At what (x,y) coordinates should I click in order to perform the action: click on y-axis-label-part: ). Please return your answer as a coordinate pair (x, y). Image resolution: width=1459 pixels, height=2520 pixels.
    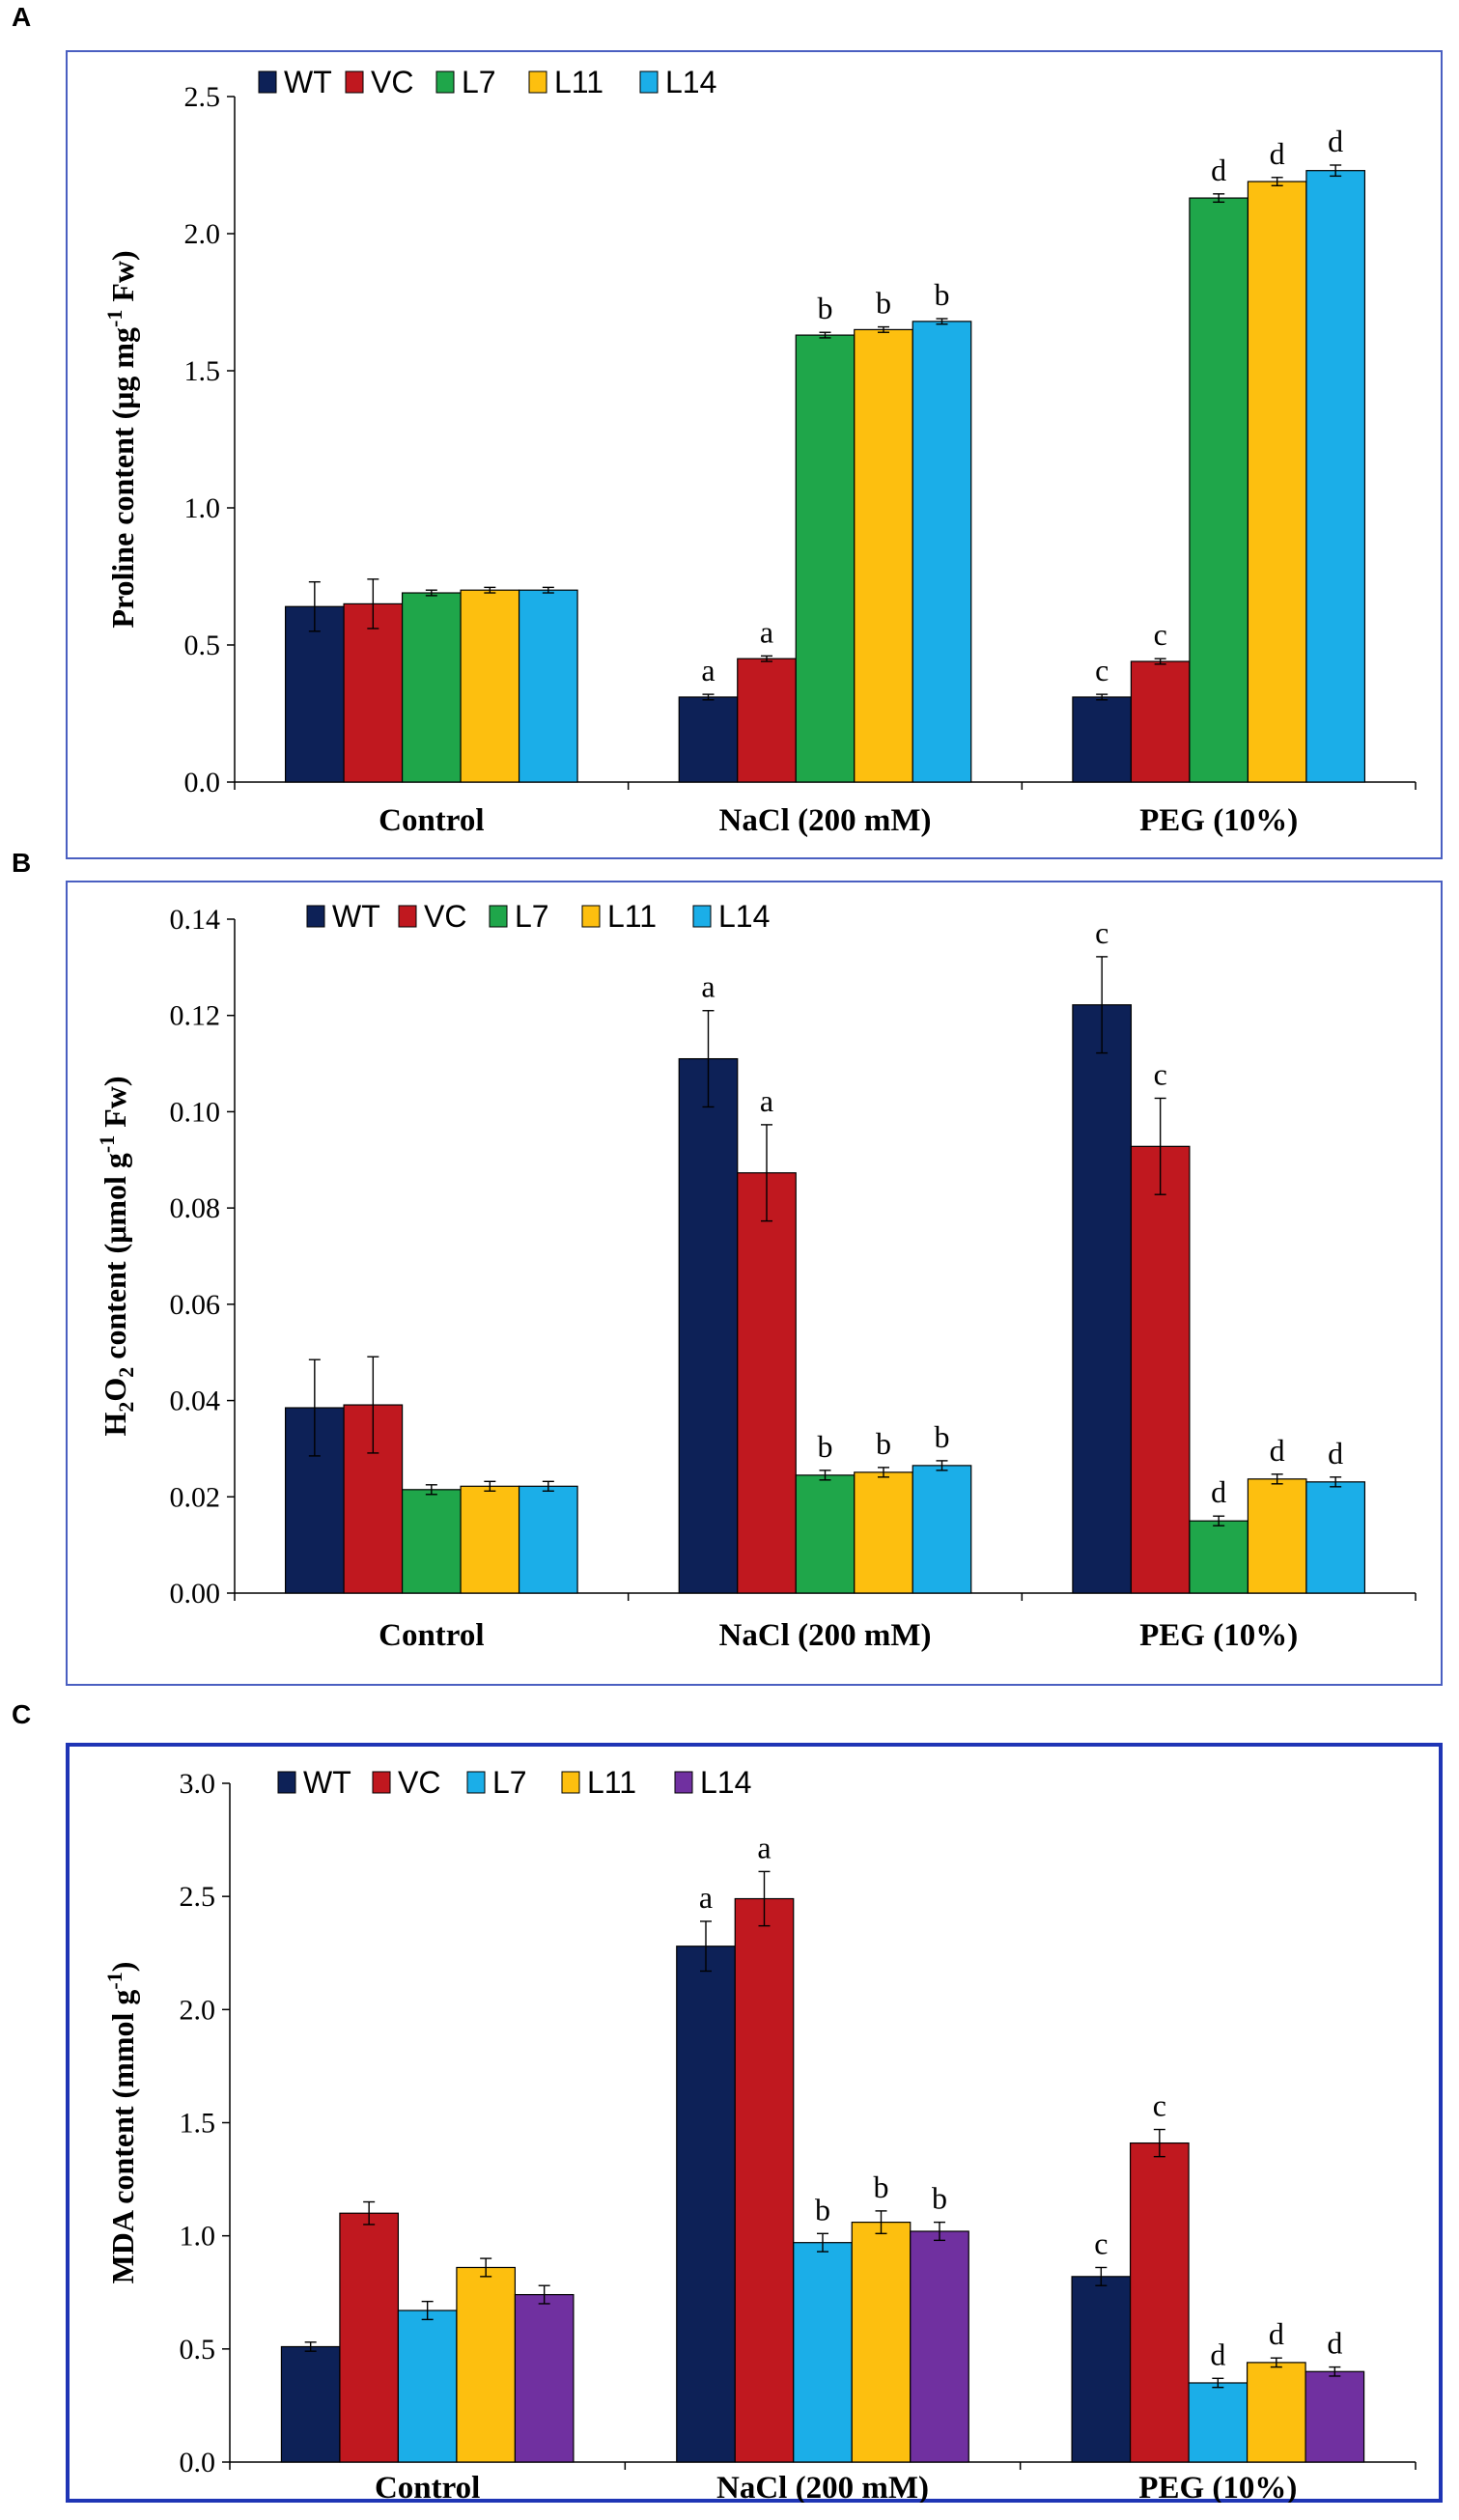
    Looking at the image, I should click on (123, 1968).